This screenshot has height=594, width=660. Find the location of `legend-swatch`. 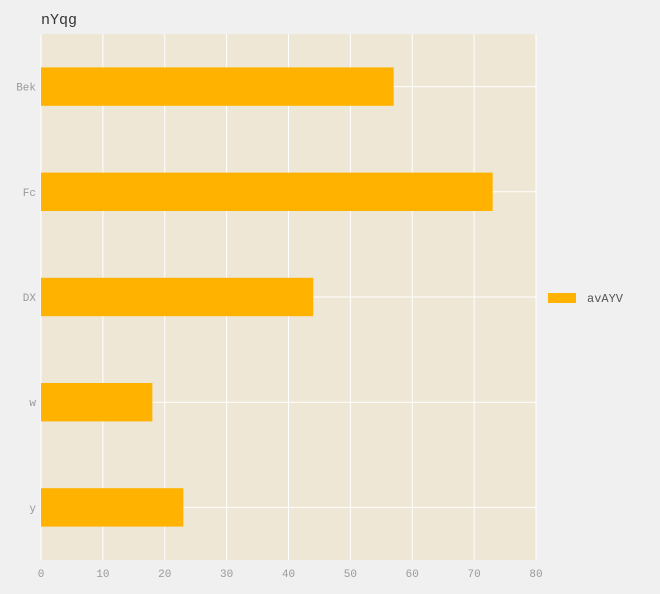

legend-swatch is located at coordinates (562, 298).